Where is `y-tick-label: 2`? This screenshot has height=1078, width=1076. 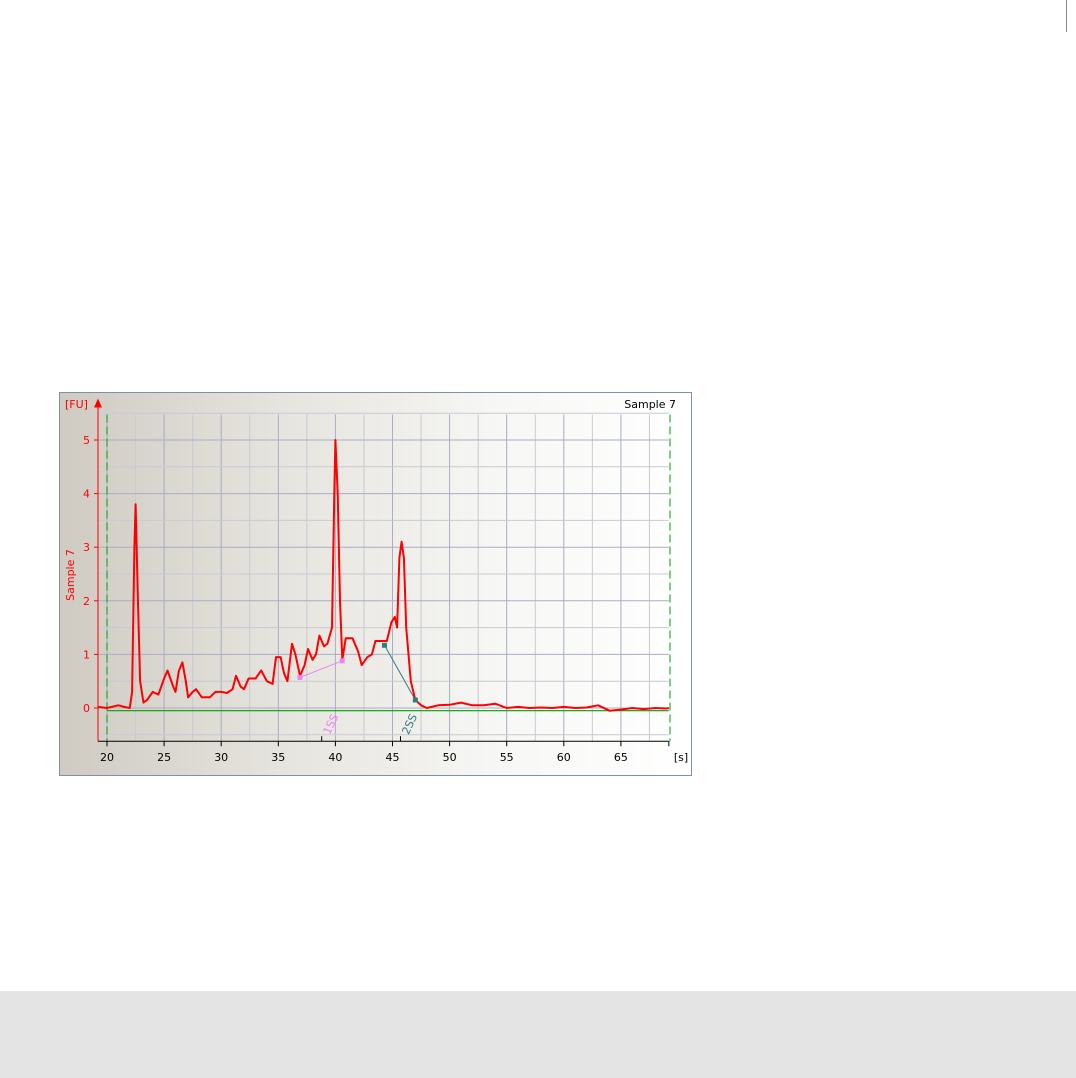
y-tick-label: 2 is located at coordinates (86, 601).